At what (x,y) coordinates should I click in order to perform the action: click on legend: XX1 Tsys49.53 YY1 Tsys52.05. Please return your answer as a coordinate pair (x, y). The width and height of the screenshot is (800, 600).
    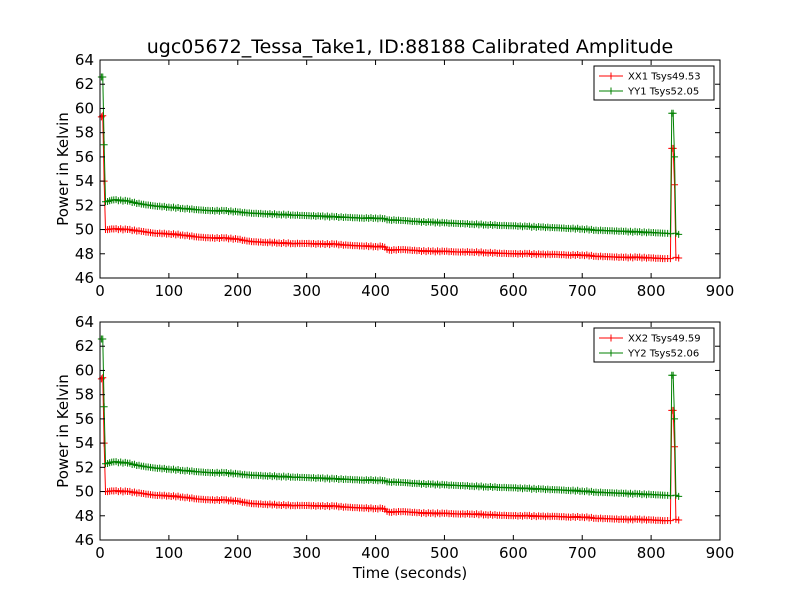
    Looking at the image, I should click on (654, 83).